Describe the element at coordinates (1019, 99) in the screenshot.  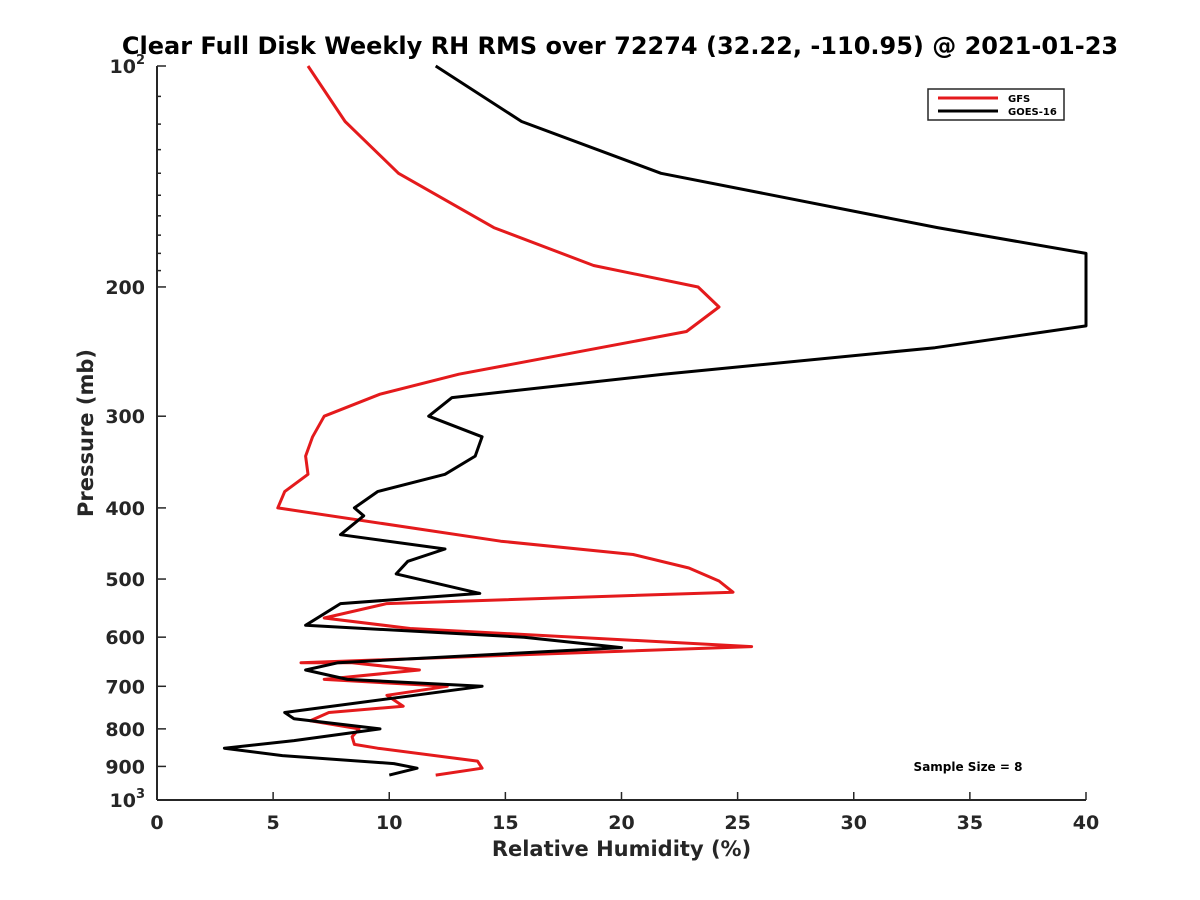
I see `legend-label: GFS` at that location.